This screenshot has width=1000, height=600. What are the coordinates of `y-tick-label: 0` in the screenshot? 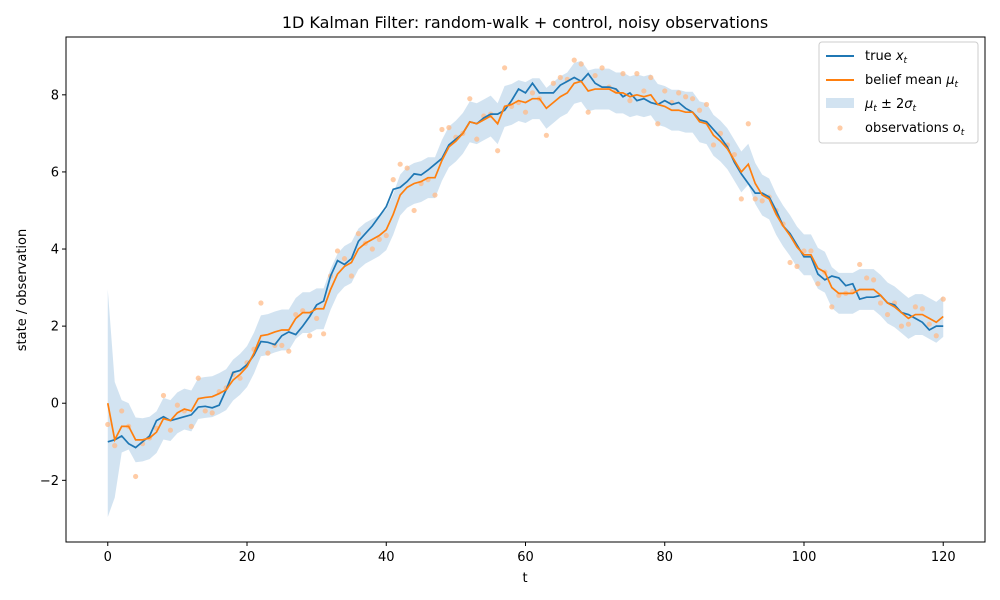 It's located at (55, 404).